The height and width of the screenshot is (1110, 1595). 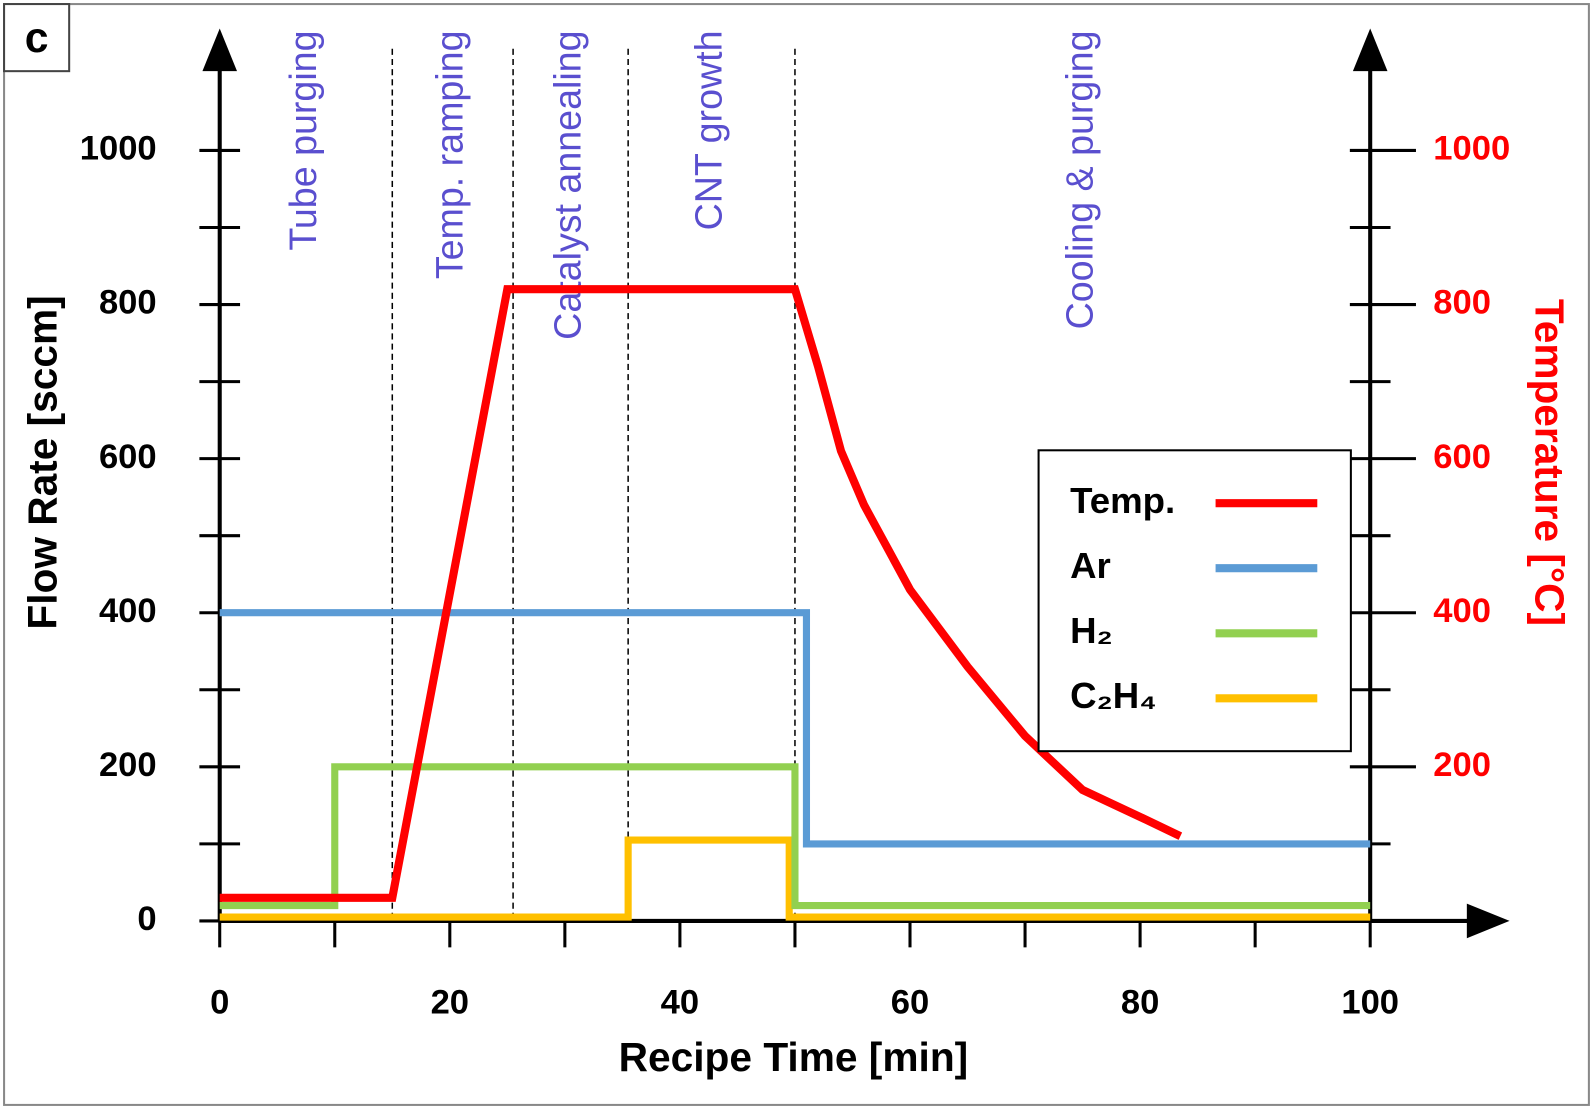 What do you see at coordinates (128, 303) in the screenshot?
I see `y-tick-label: 800` at bounding box center [128, 303].